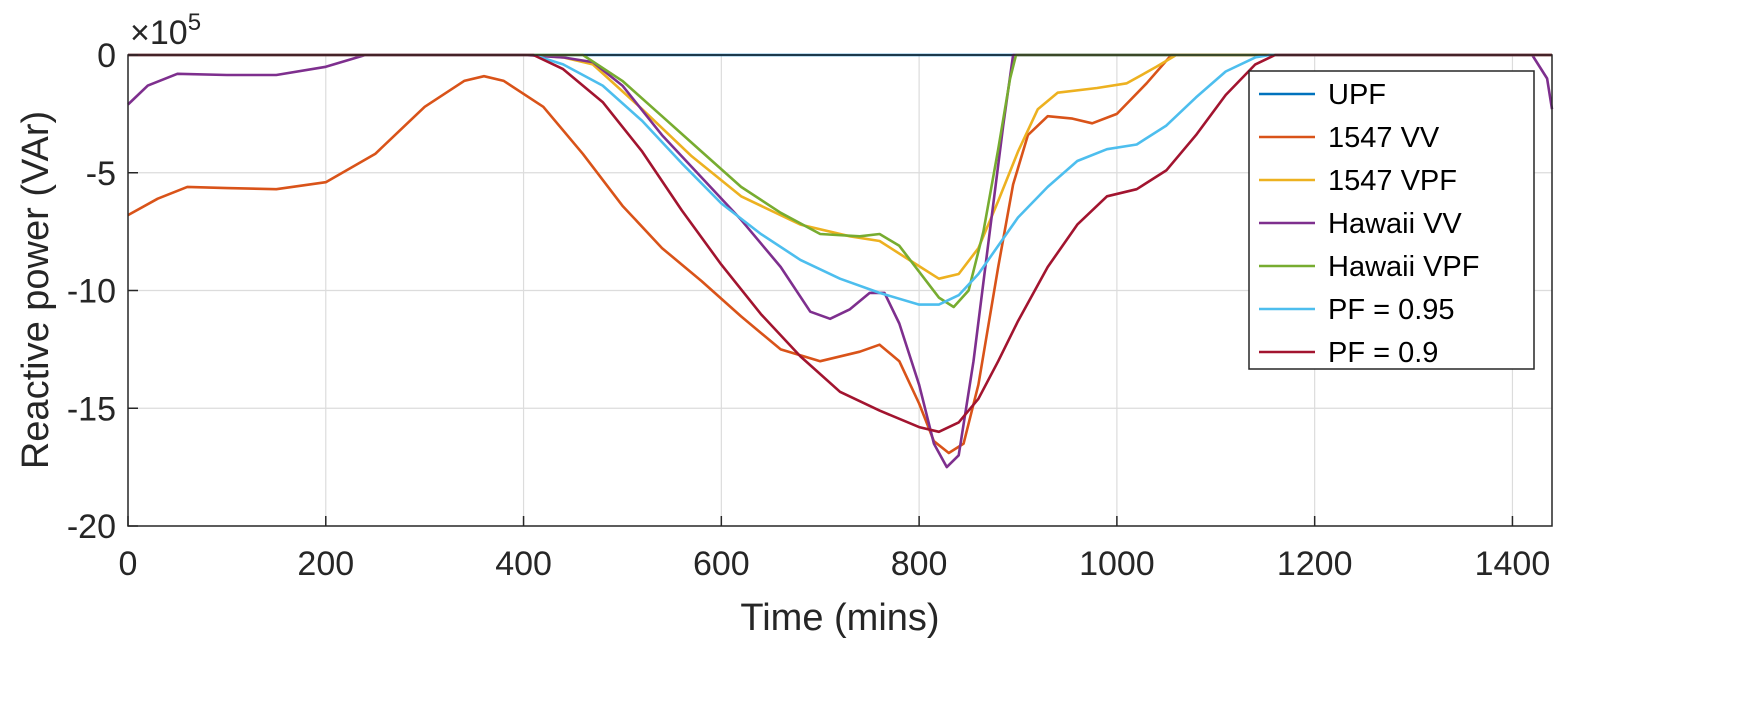  Describe the element at coordinates (1384, 138) in the screenshot. I see `legend-label-1547-vv: 1547 VV` at that location.